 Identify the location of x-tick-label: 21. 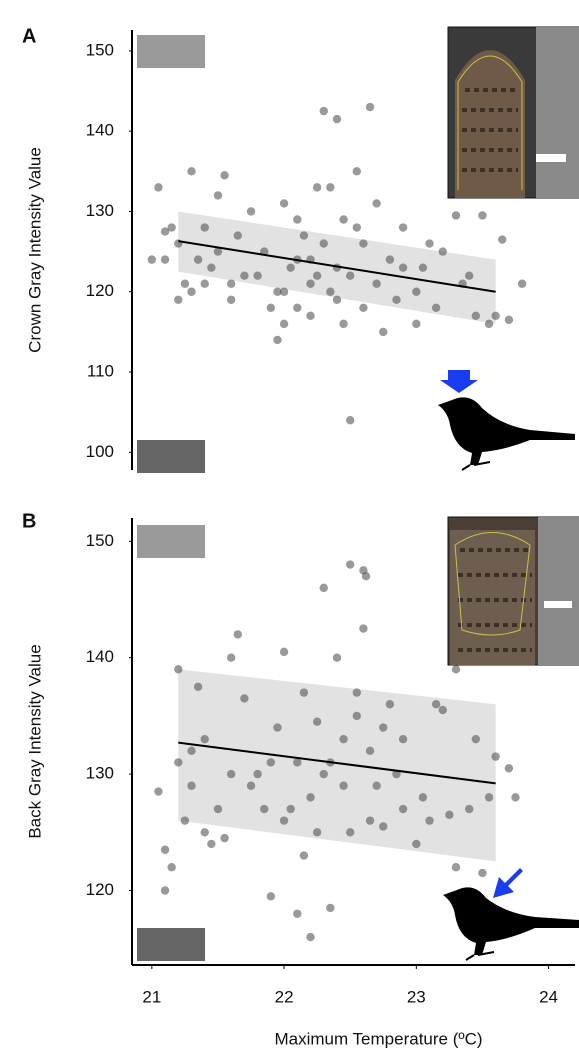
(151, 996).